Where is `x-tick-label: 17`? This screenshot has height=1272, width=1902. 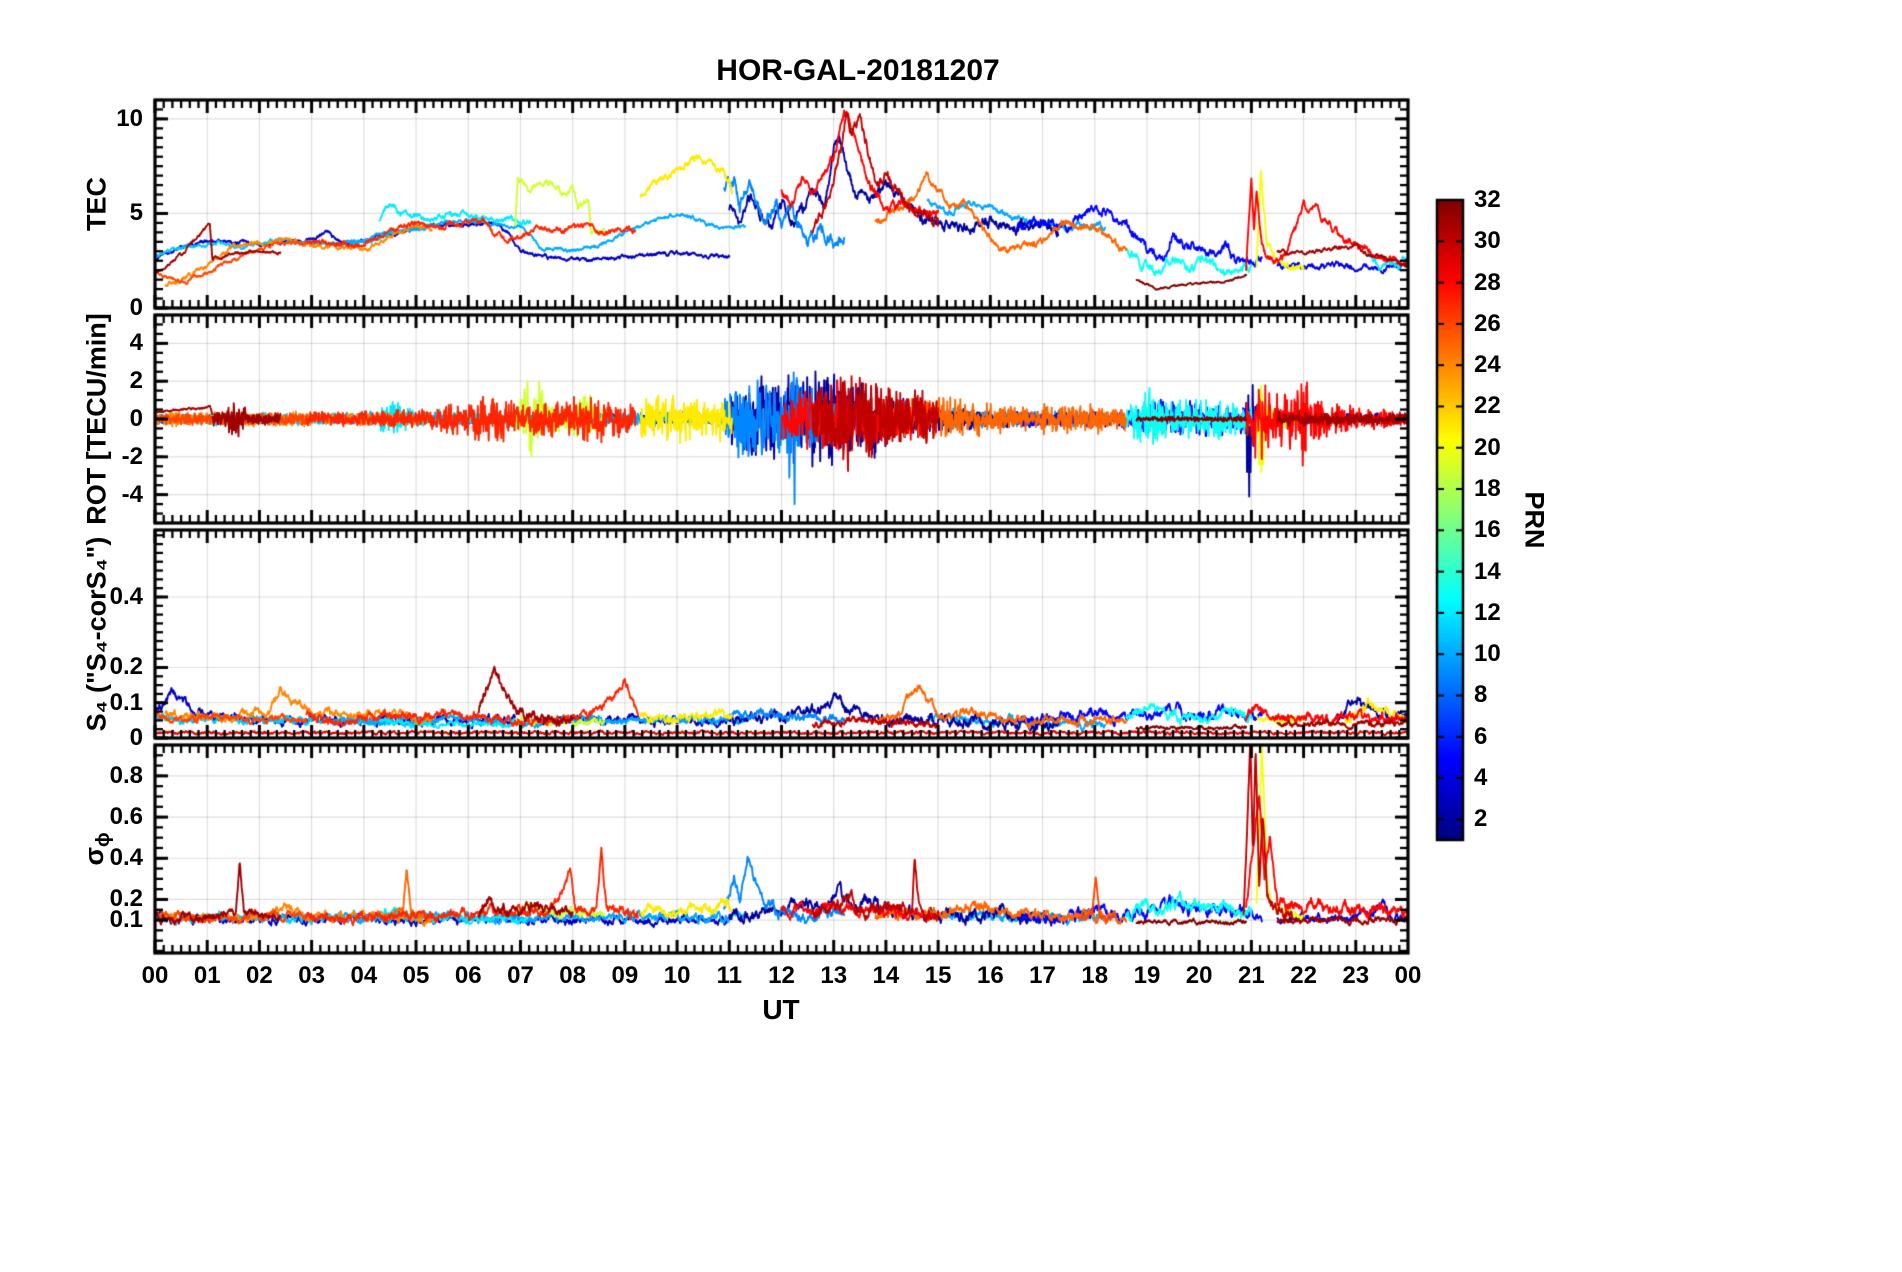
x-tick-label: 17 is located at coordinates (1042, 975).